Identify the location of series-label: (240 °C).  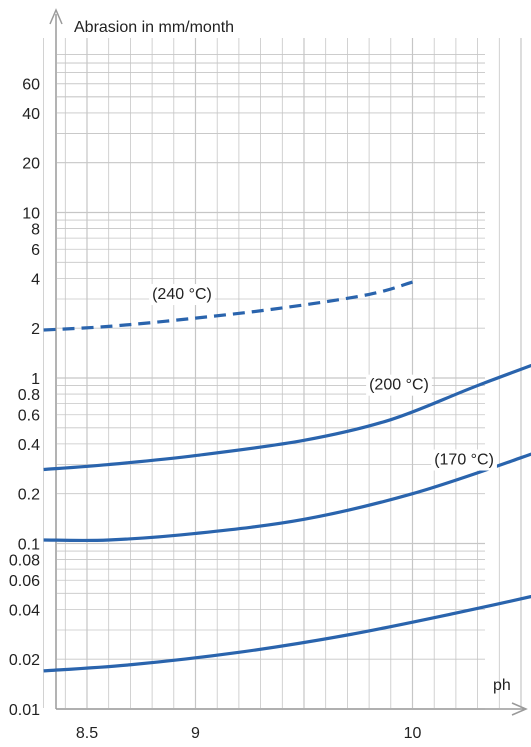
(182, 294).